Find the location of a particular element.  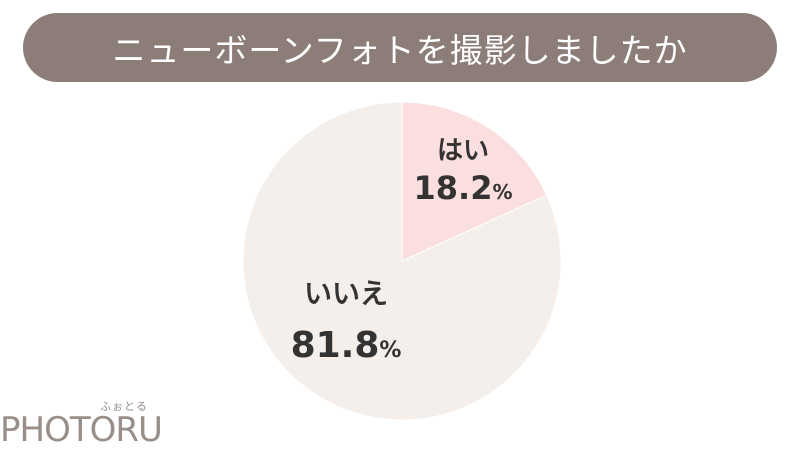

title-bar: ニューボーンフォトを撮影しましたか is located at coordinates (400, 47).